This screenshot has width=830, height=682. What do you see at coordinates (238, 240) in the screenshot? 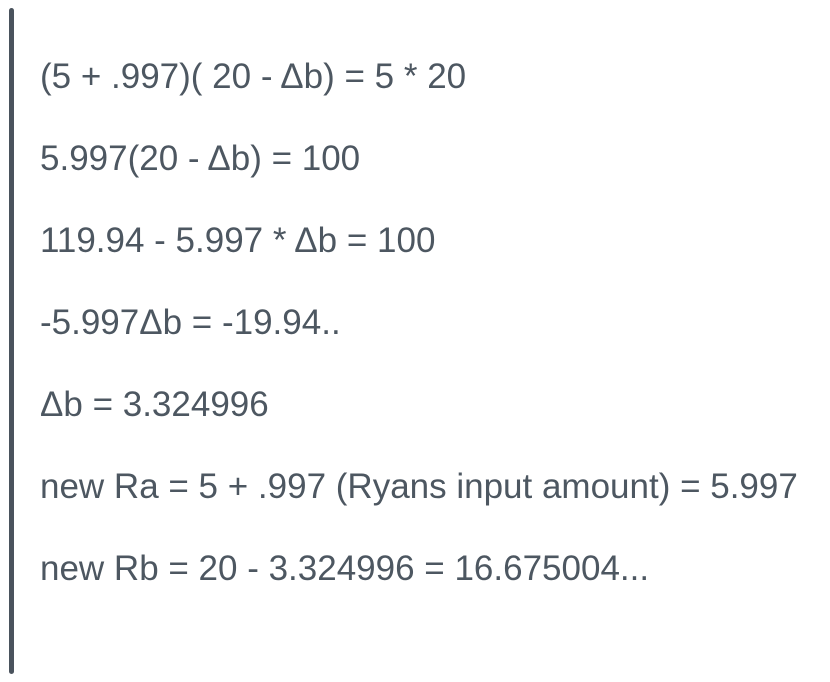
I see `equation-line-3: 119.94 - 5.997 * Δb = 100` at bounding box center [238, 240].